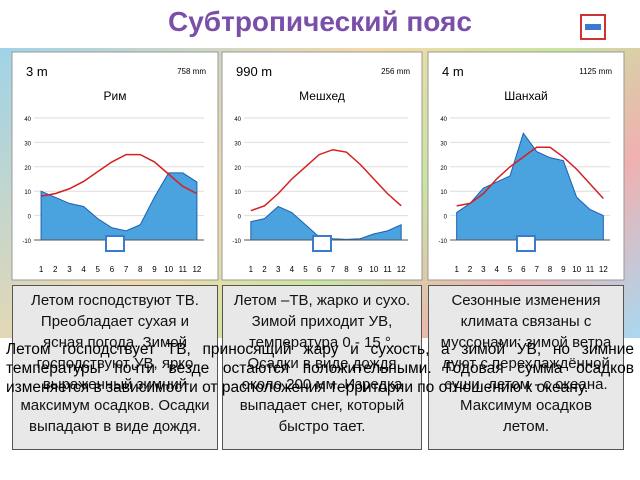 Image resolution: width=640 pixels, height=480 pixels. I want to click on title: Субтропический пояс, so click(320, 21).